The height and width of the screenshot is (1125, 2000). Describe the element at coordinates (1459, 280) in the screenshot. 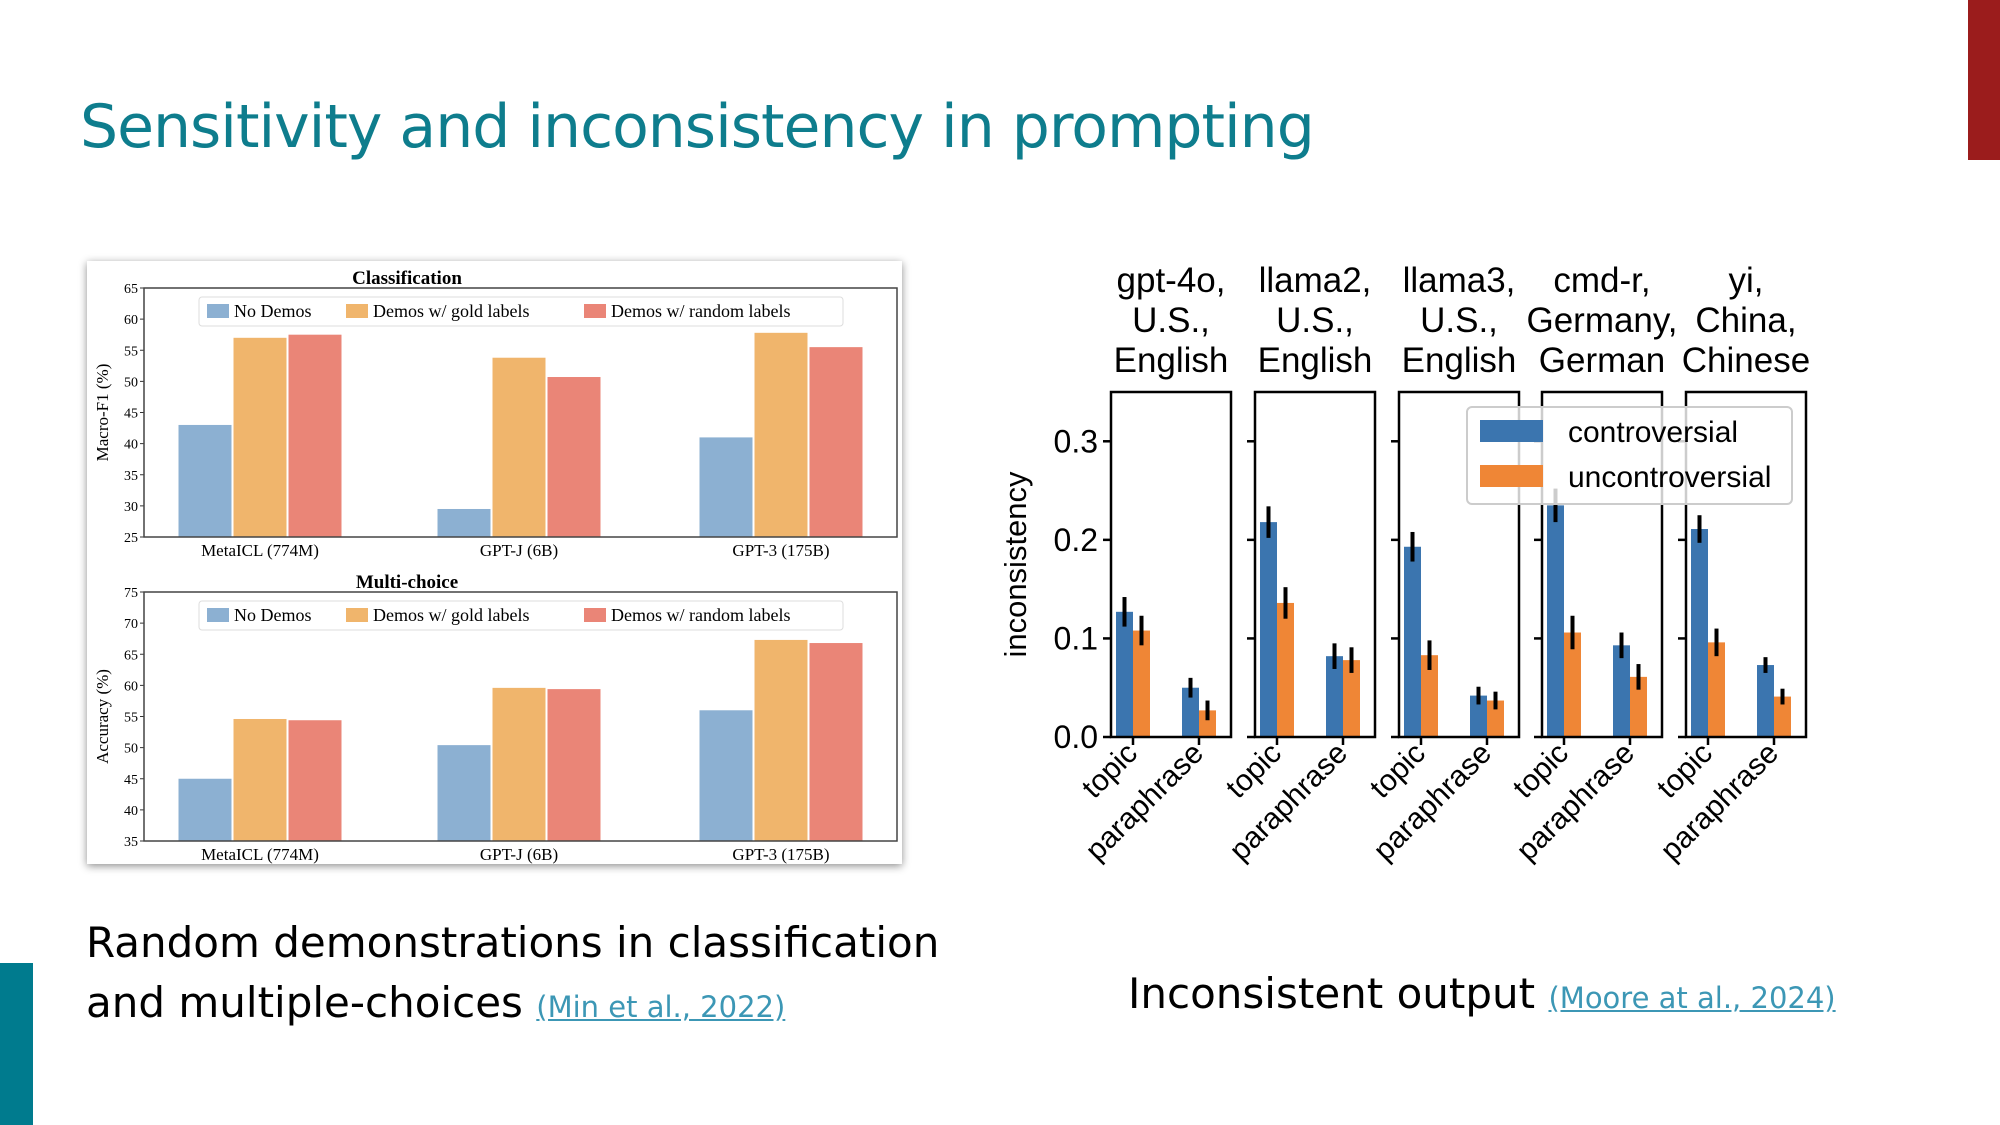

I see `panel-title-line: llama3,` at that location.